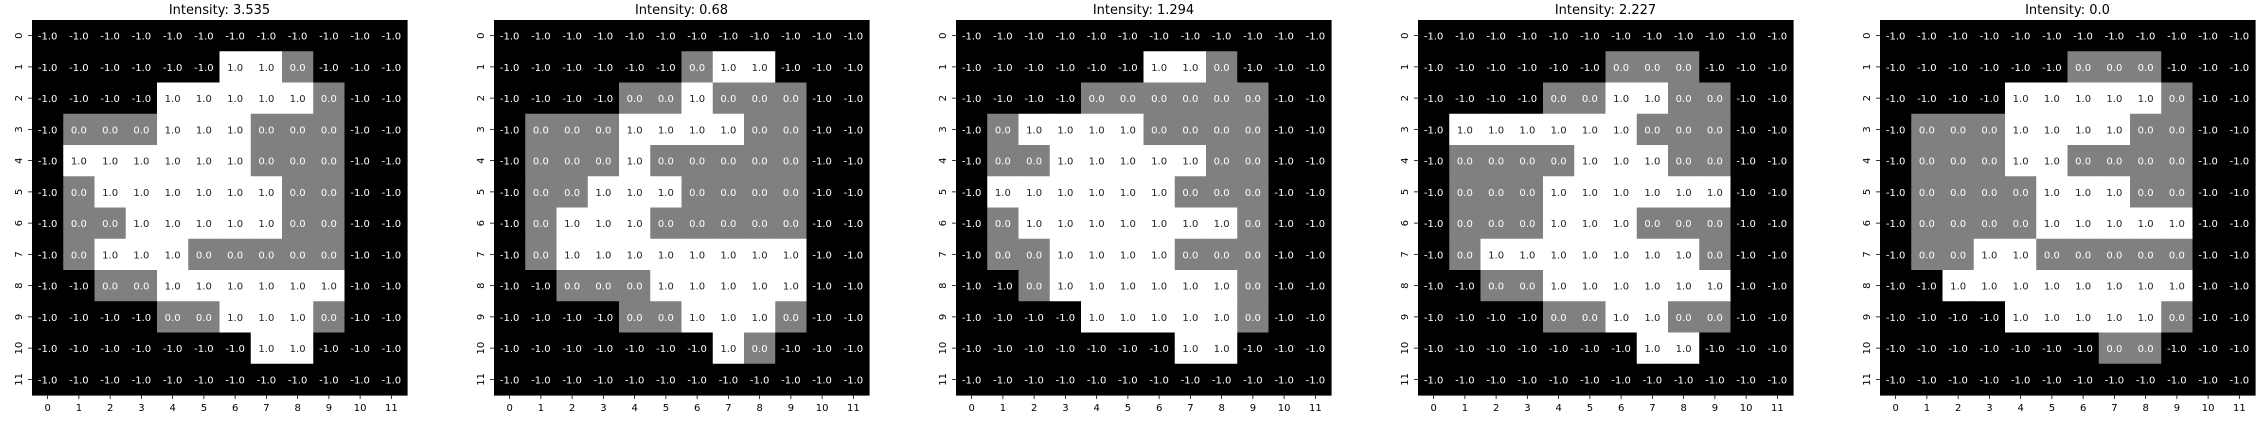 The width and height of the screenshot is (2263, 436). What do you see at coordinates (943, 160) in the screenshot?
I see `y-tick-label: 4` at bounding box center [943, 160].